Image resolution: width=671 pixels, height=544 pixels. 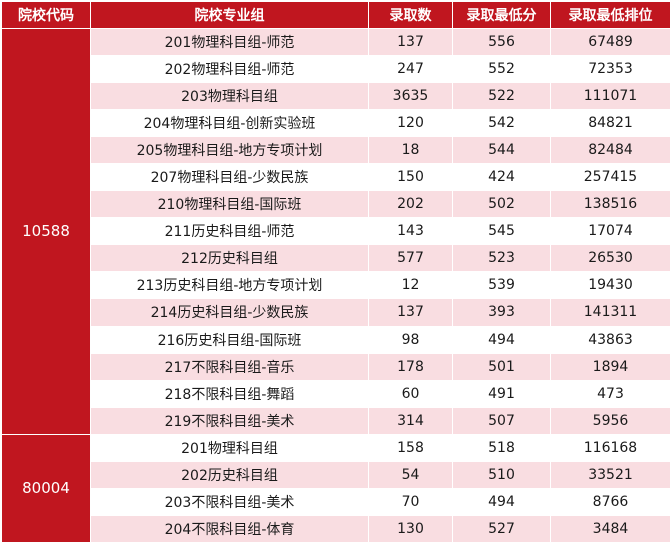 What do you see at coordinates (410, 447) in the screenshot?
I see `cell-admitted-count: 158` at bounding box center [410, 447].